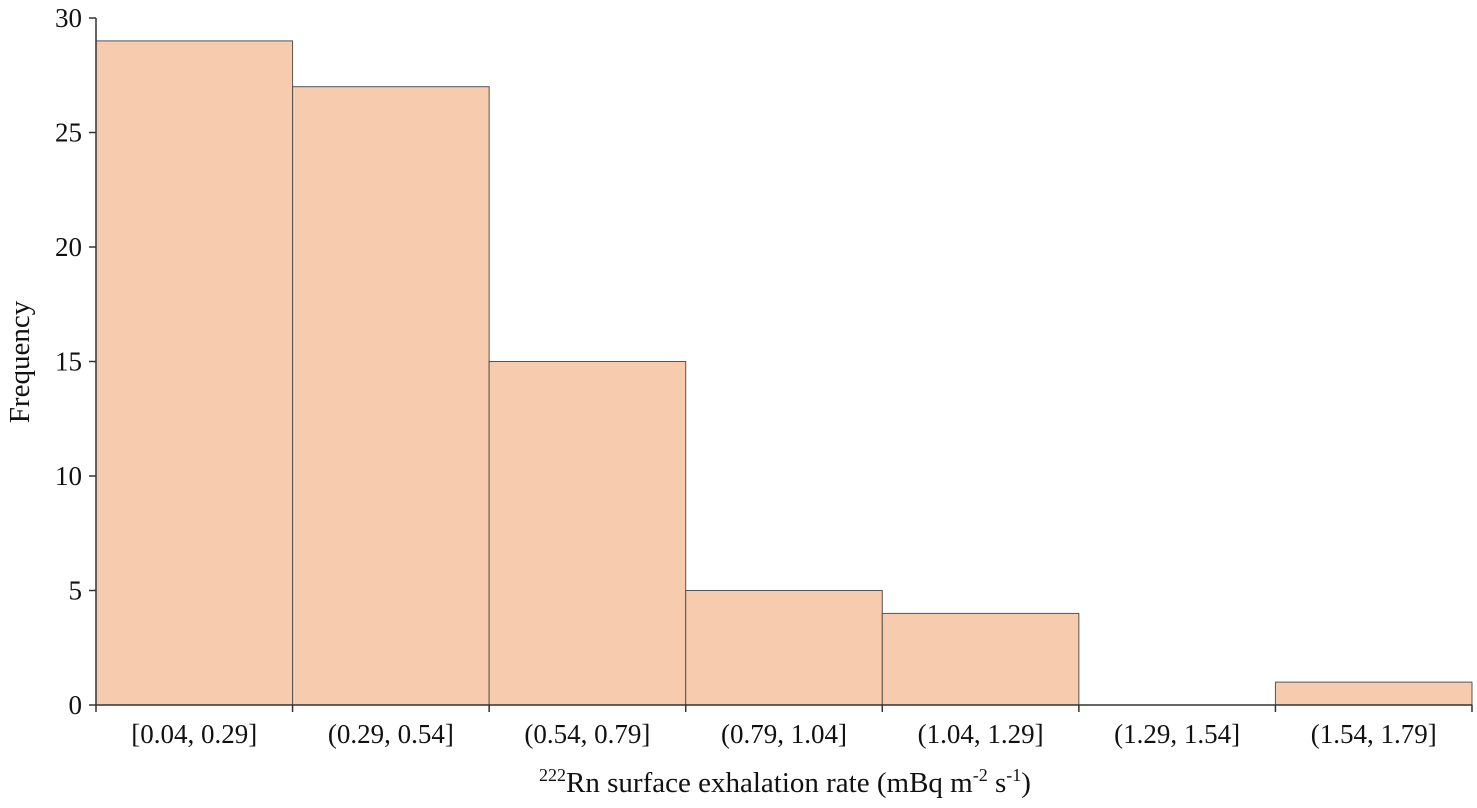  Describe the element at coordinates (1013, 775) in the screenshot. I see `x-axis-title-exp2: -1` at that location.